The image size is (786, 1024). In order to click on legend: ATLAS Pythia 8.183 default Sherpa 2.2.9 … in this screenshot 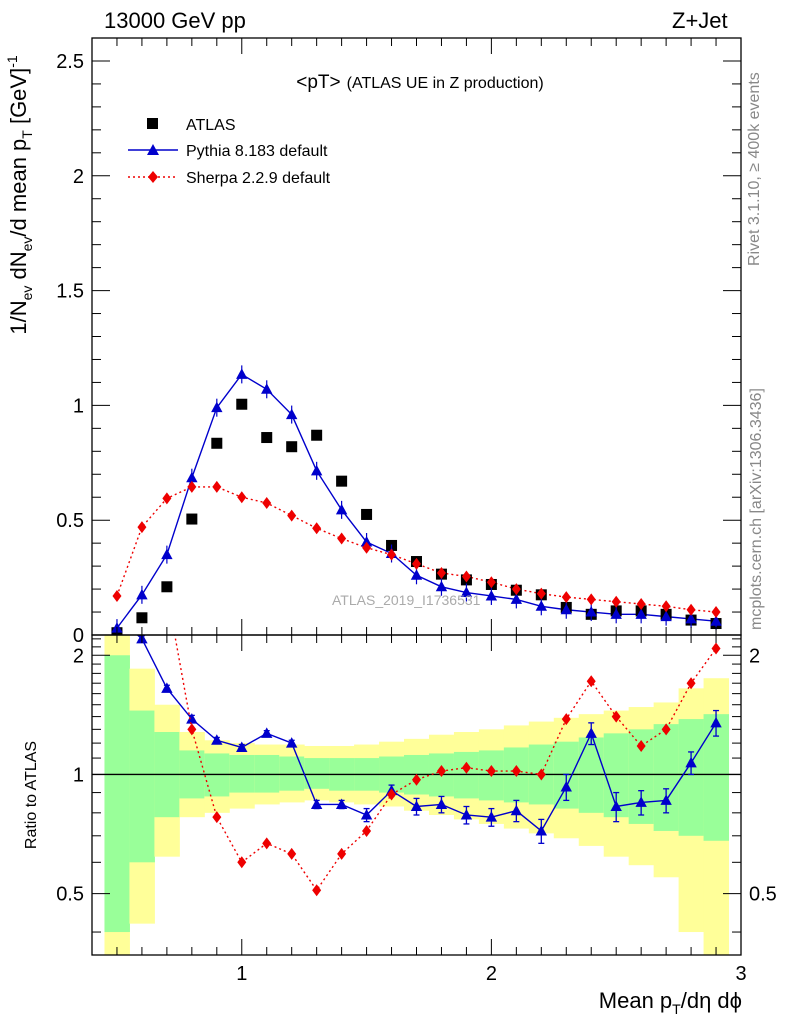, I will do `click(229, 152)`.